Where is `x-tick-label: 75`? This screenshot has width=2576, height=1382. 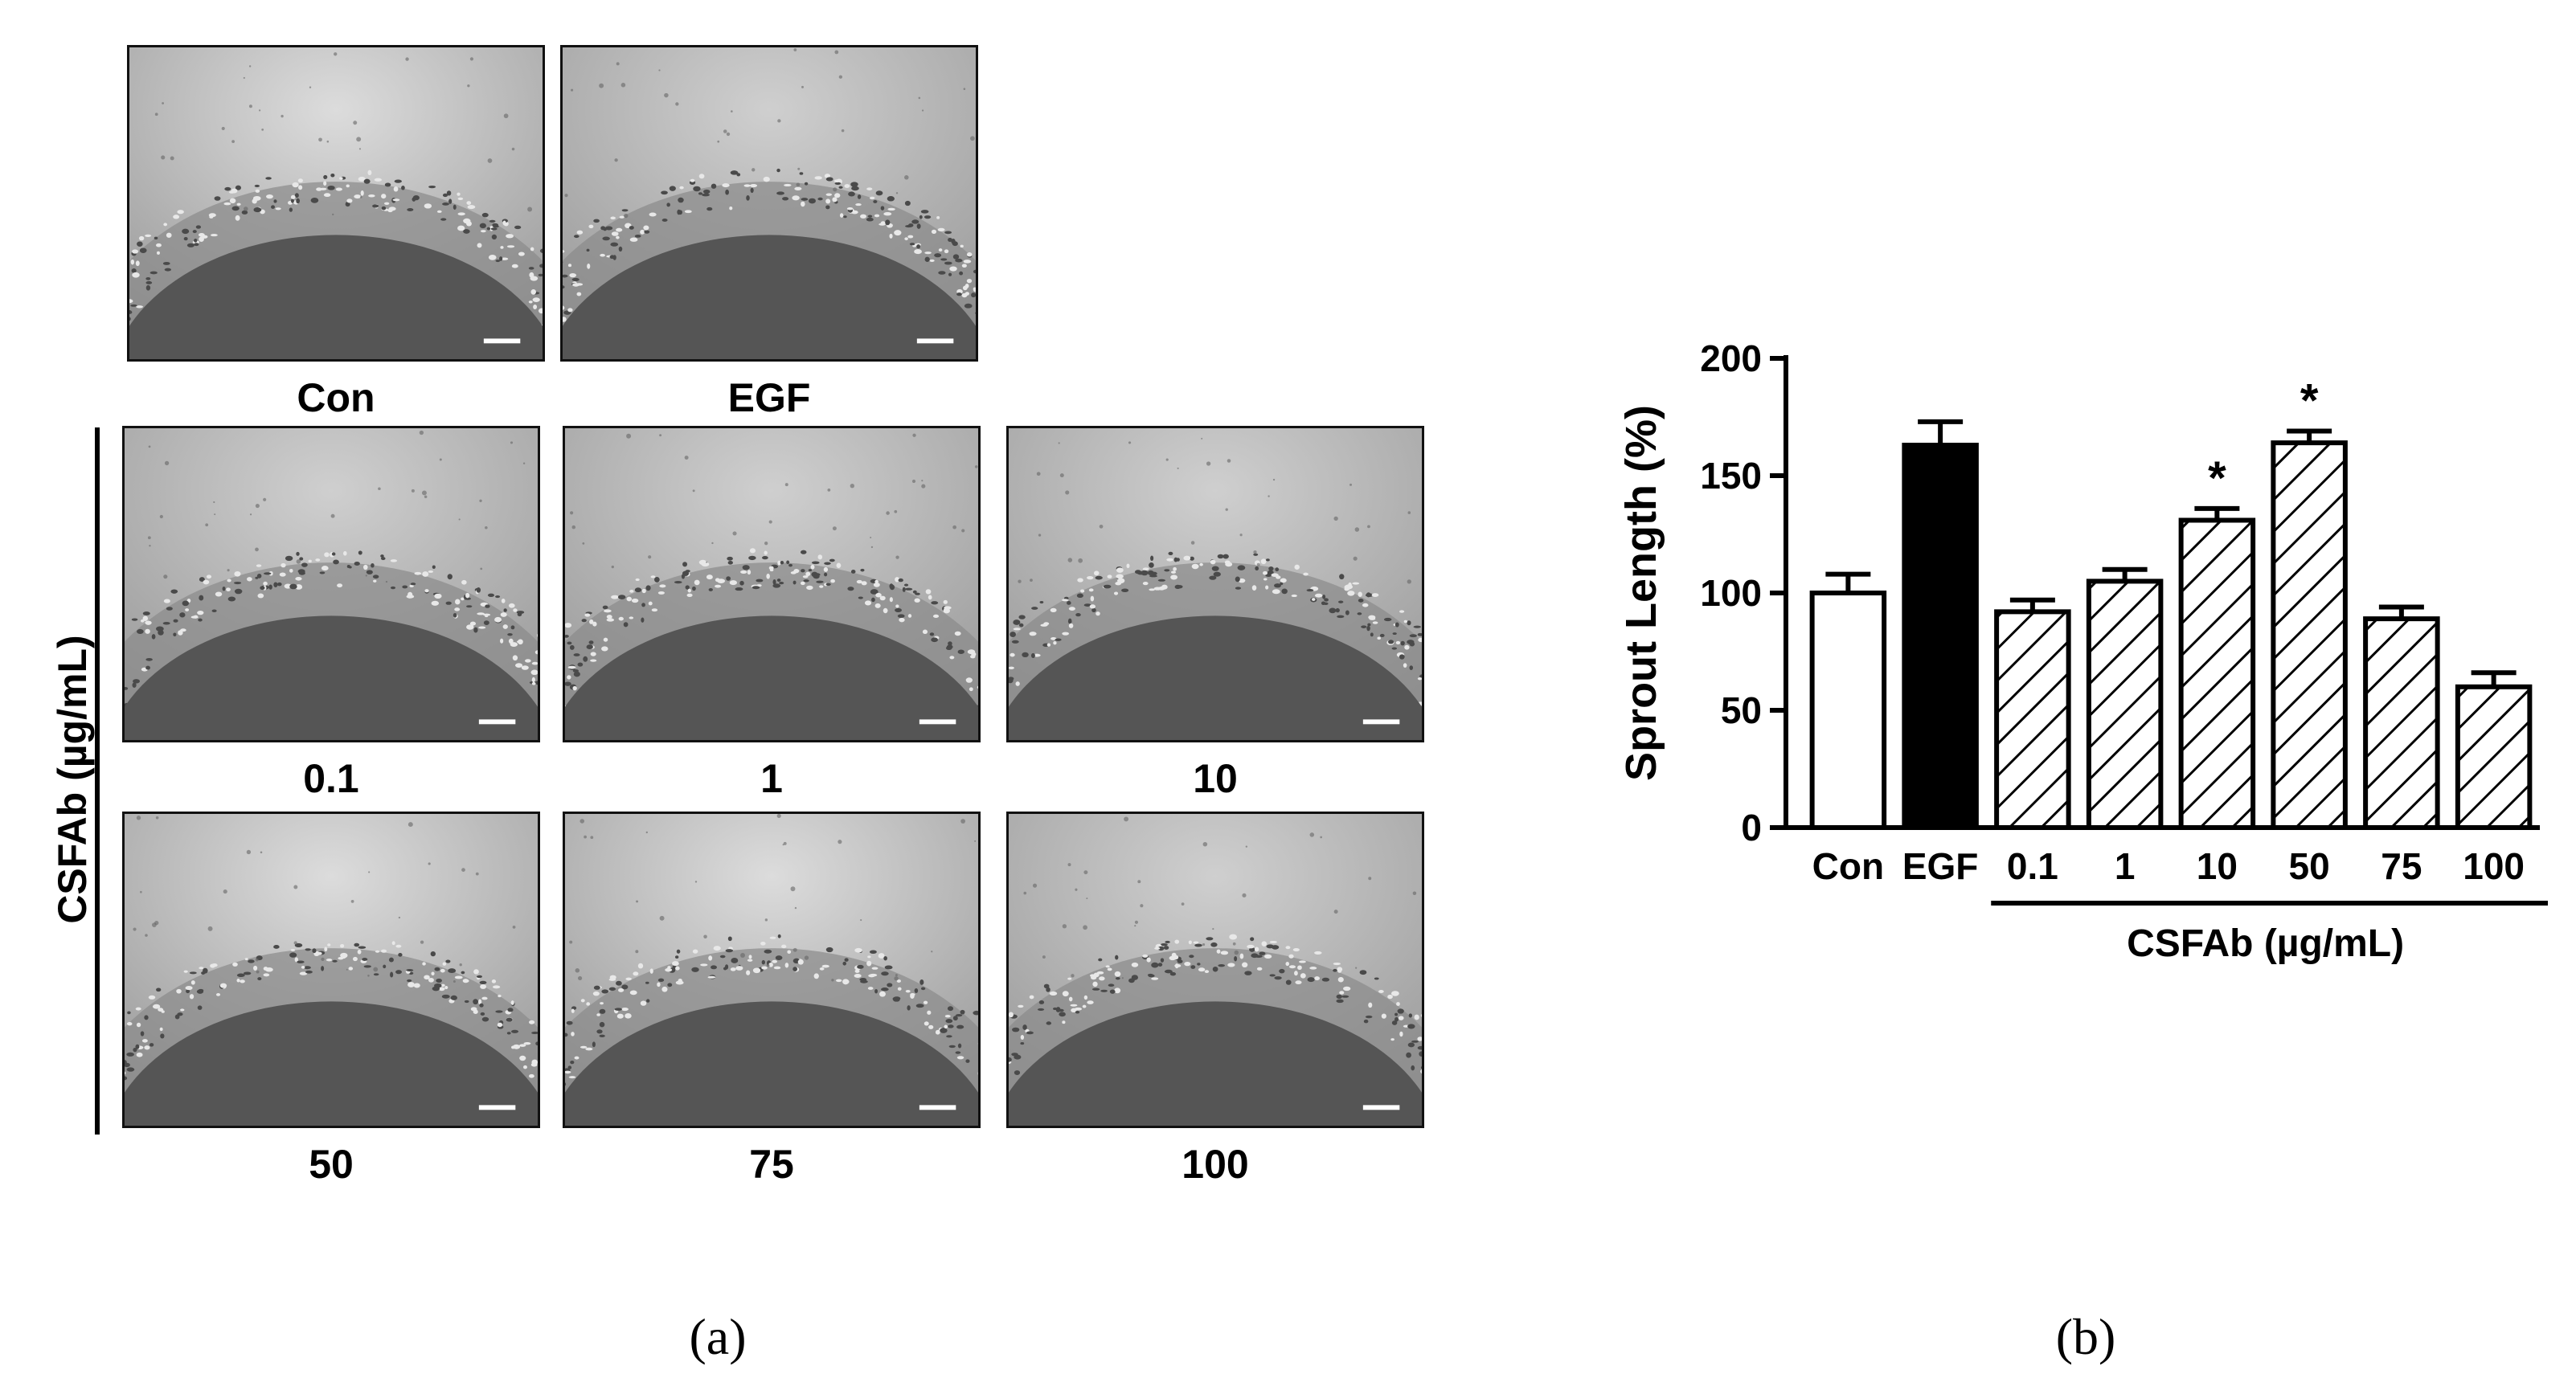
x-tick-label: 75 is located at coordinates (2401, 866).